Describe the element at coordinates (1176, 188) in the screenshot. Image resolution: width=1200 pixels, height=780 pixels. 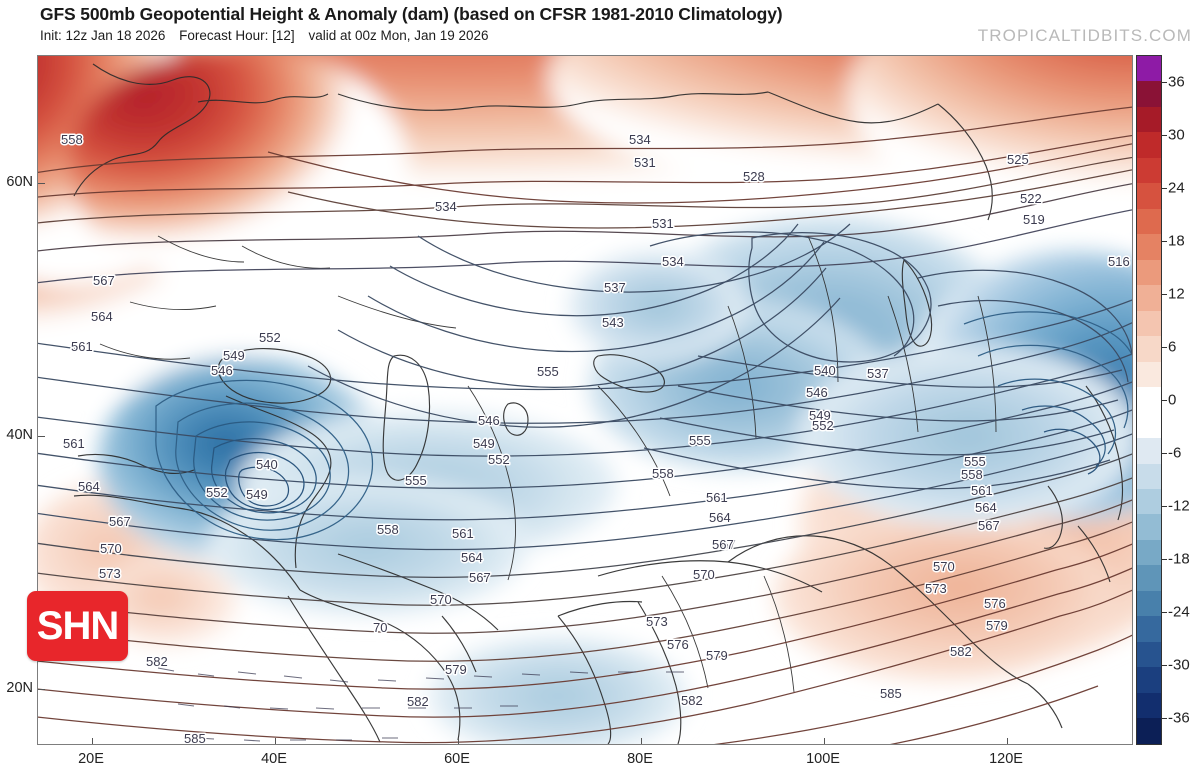
I see `colorbar-label: 24` at that location.